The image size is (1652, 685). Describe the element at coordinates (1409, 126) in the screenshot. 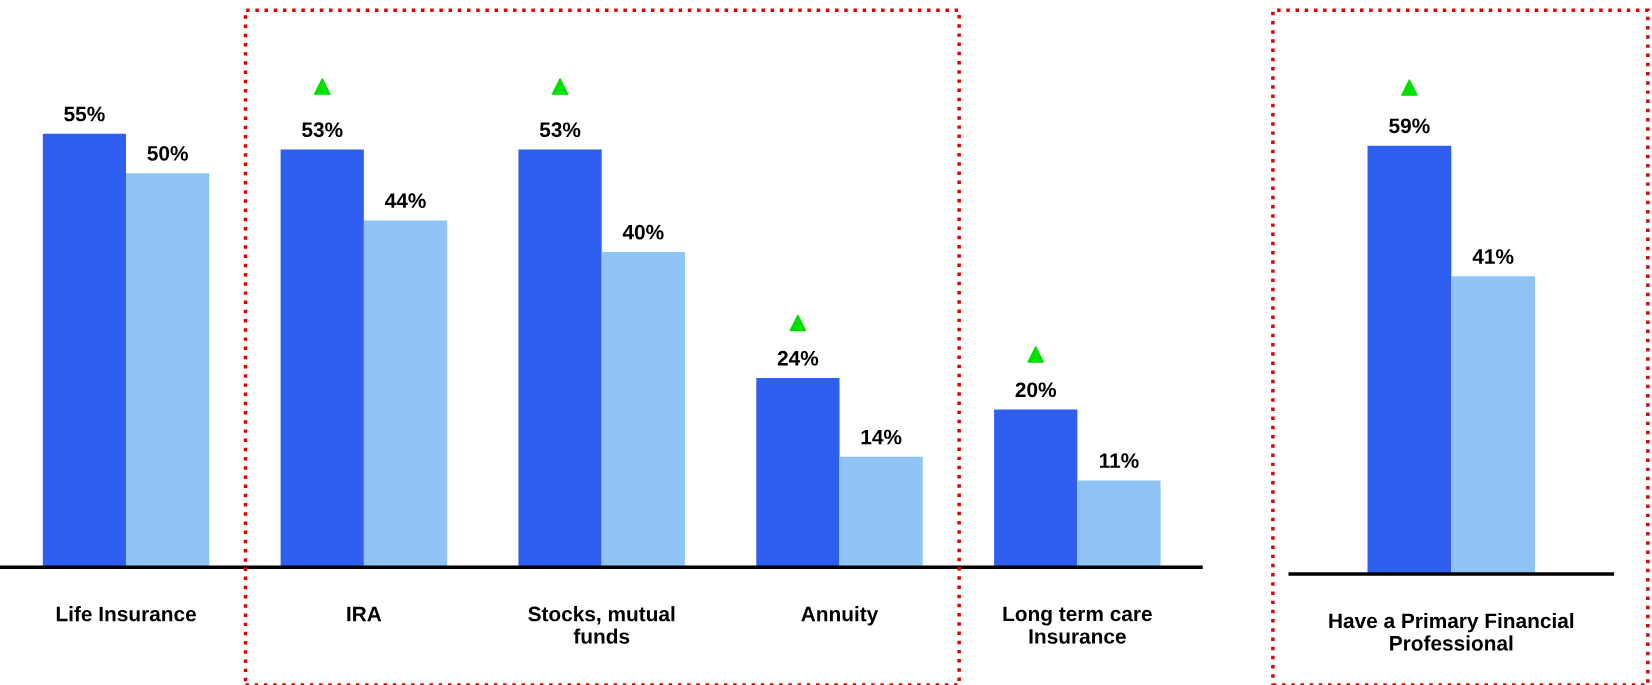

I see `data-label: 59%` at that location.